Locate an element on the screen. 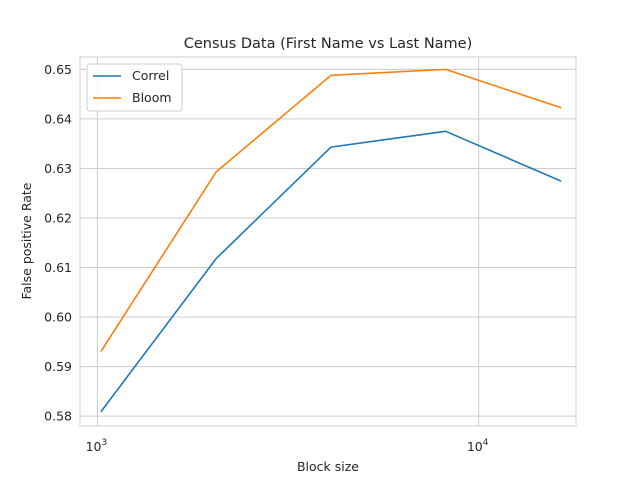 This screenshot has width=640, height=480. y-axis-label: False positive Rate is located at coordinates (26, 240).